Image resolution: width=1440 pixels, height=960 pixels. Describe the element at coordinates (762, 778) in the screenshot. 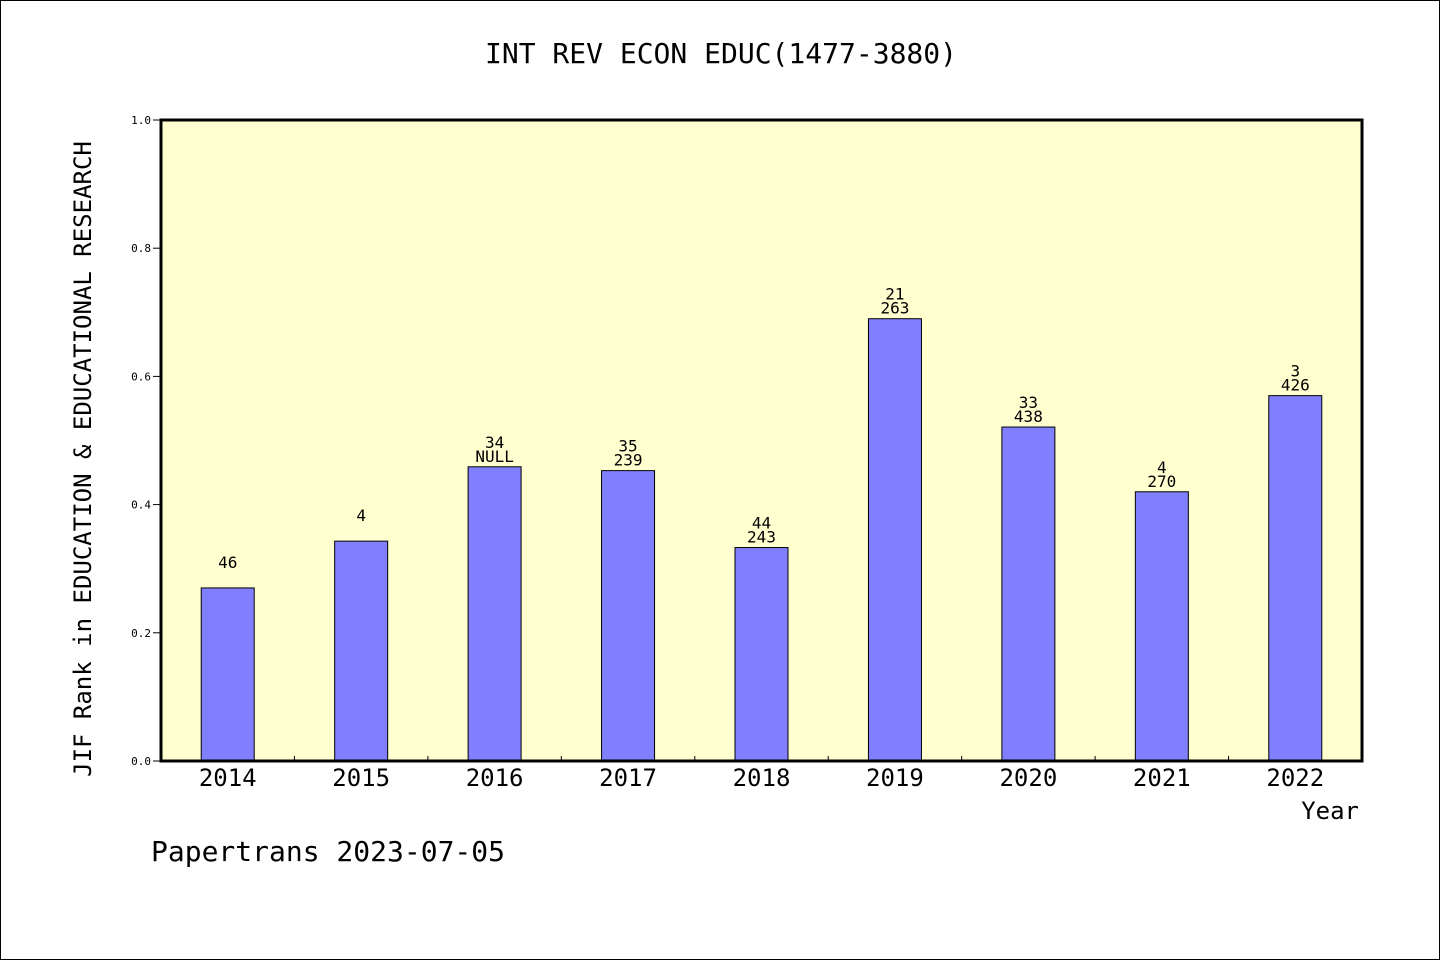

I see `x-tick-label: 2018` at that location.